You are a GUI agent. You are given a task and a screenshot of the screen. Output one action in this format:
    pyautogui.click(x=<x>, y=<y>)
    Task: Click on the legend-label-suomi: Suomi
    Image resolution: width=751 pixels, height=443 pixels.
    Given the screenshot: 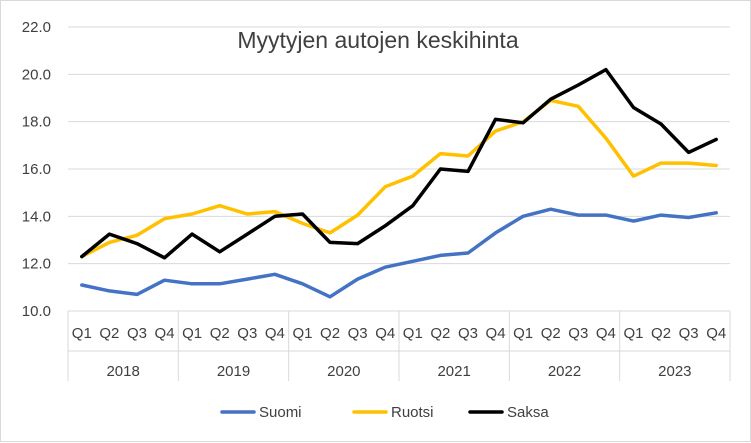 What is the action you would take?
    pyautogui.click(x=280, y=412)
    